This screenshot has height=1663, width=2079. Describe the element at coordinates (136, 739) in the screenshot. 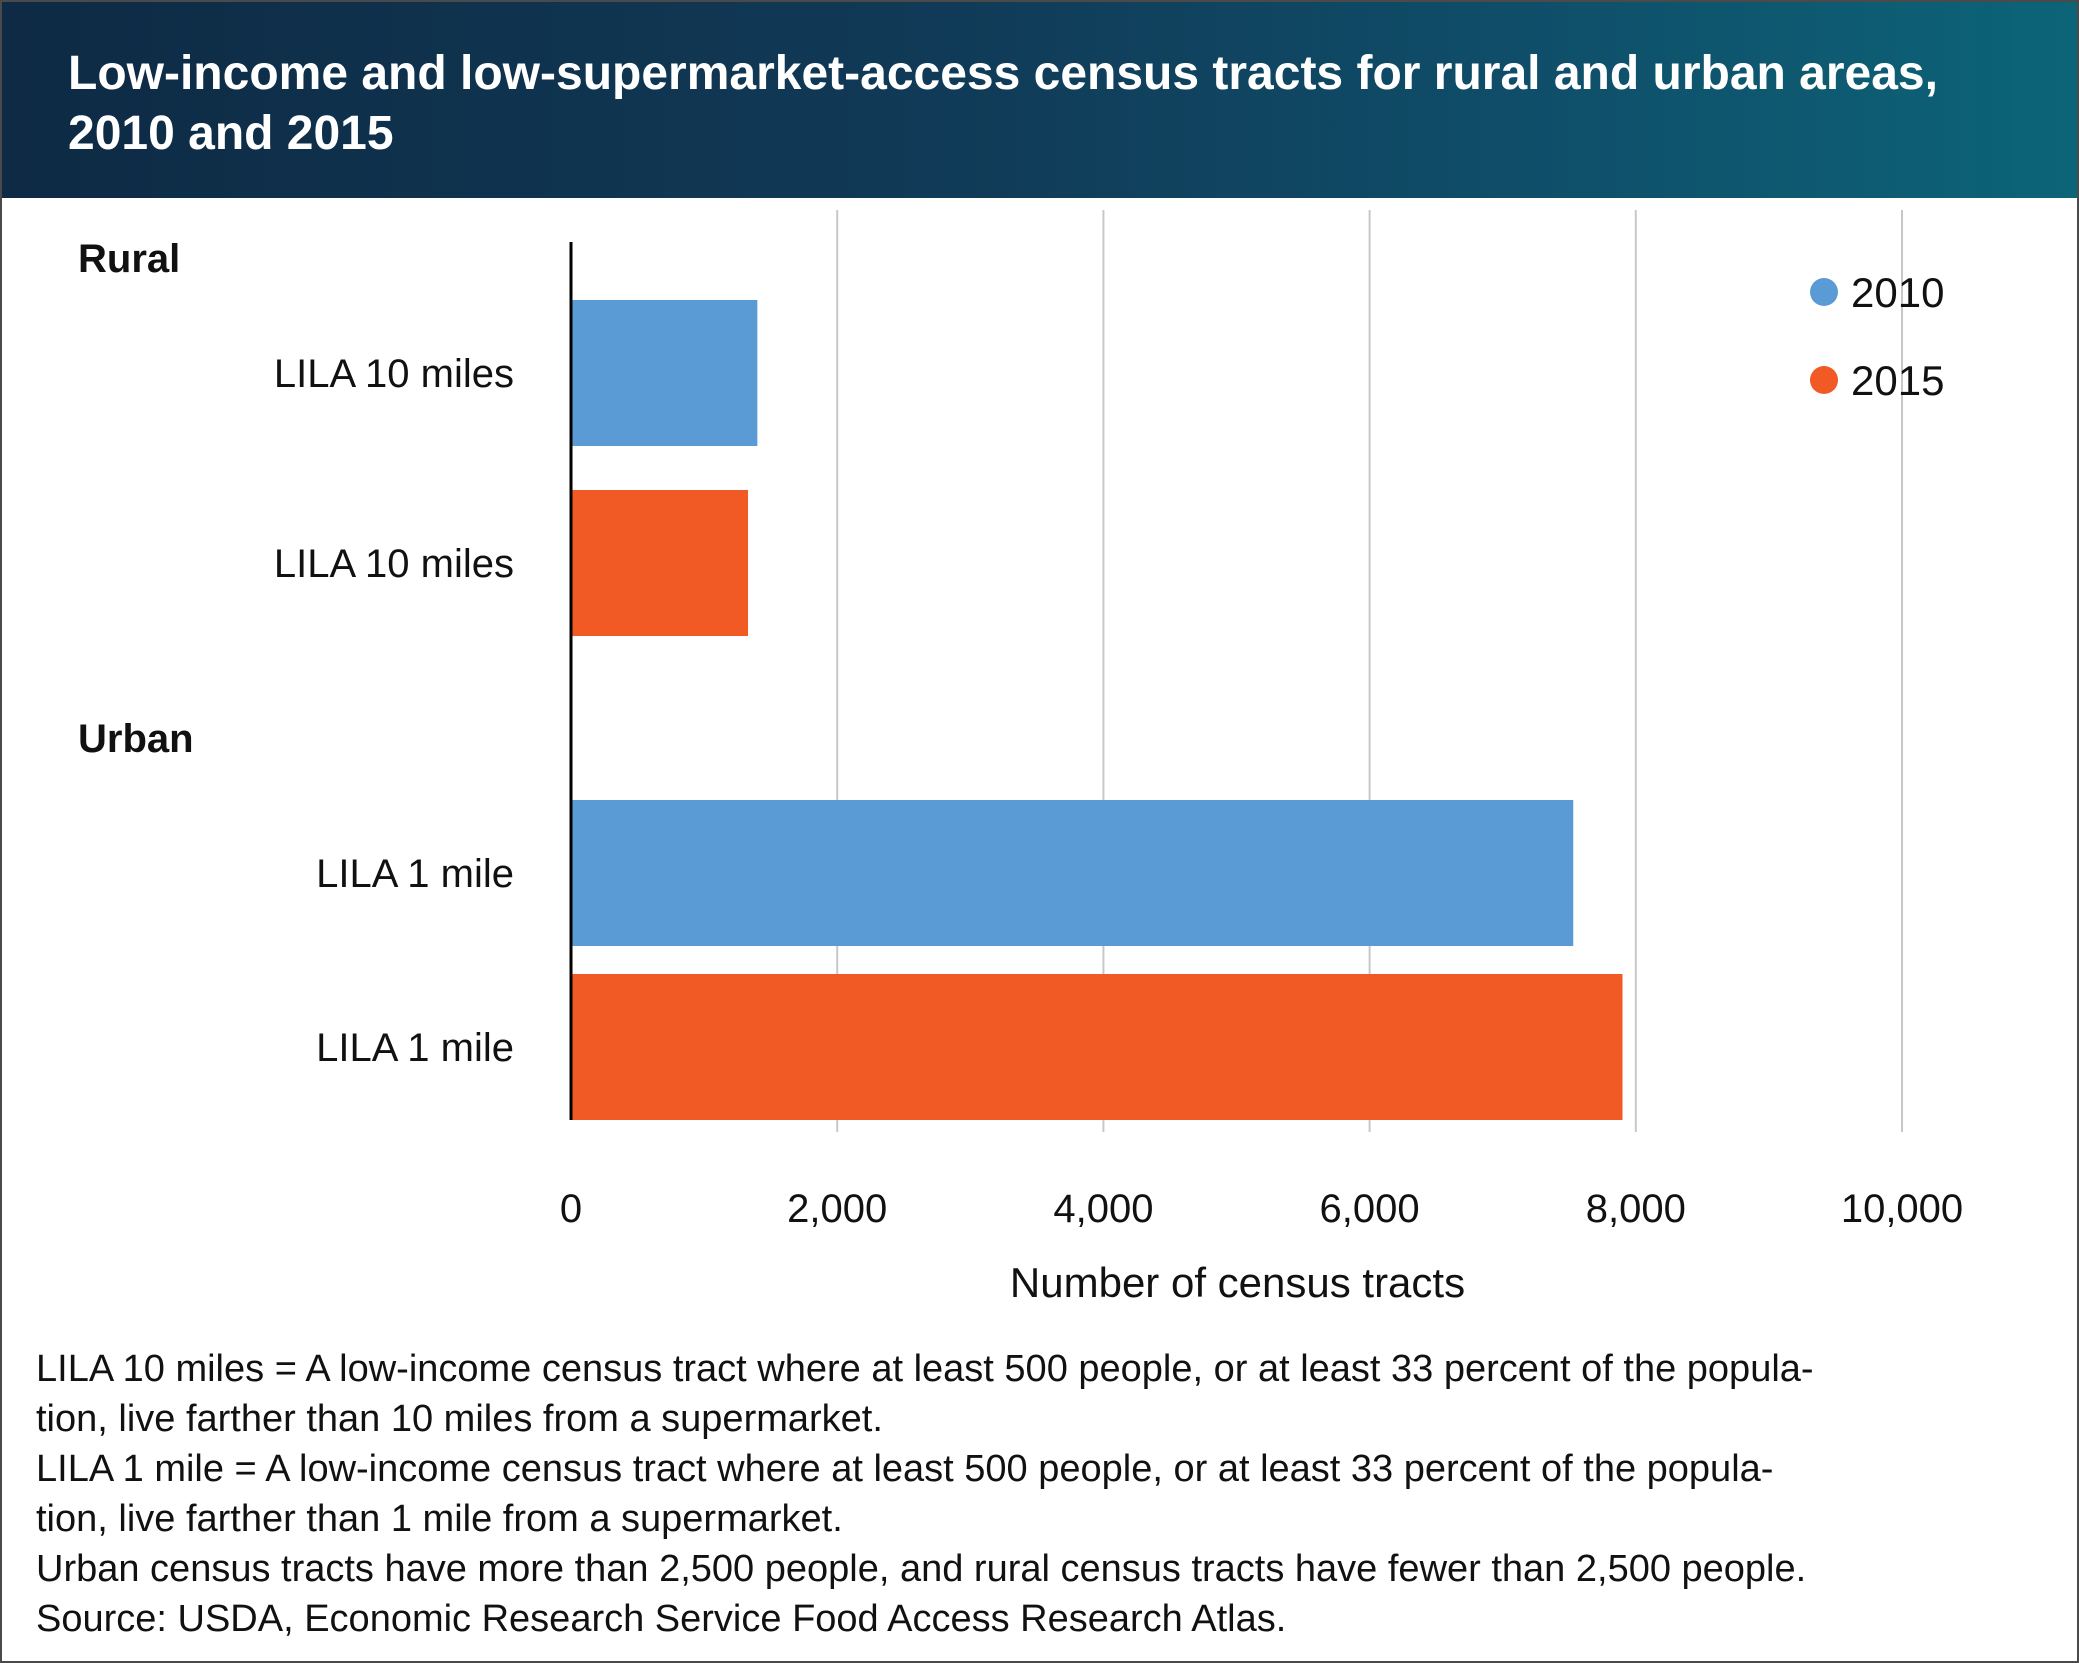

I see `group-label: Urban` at that location.